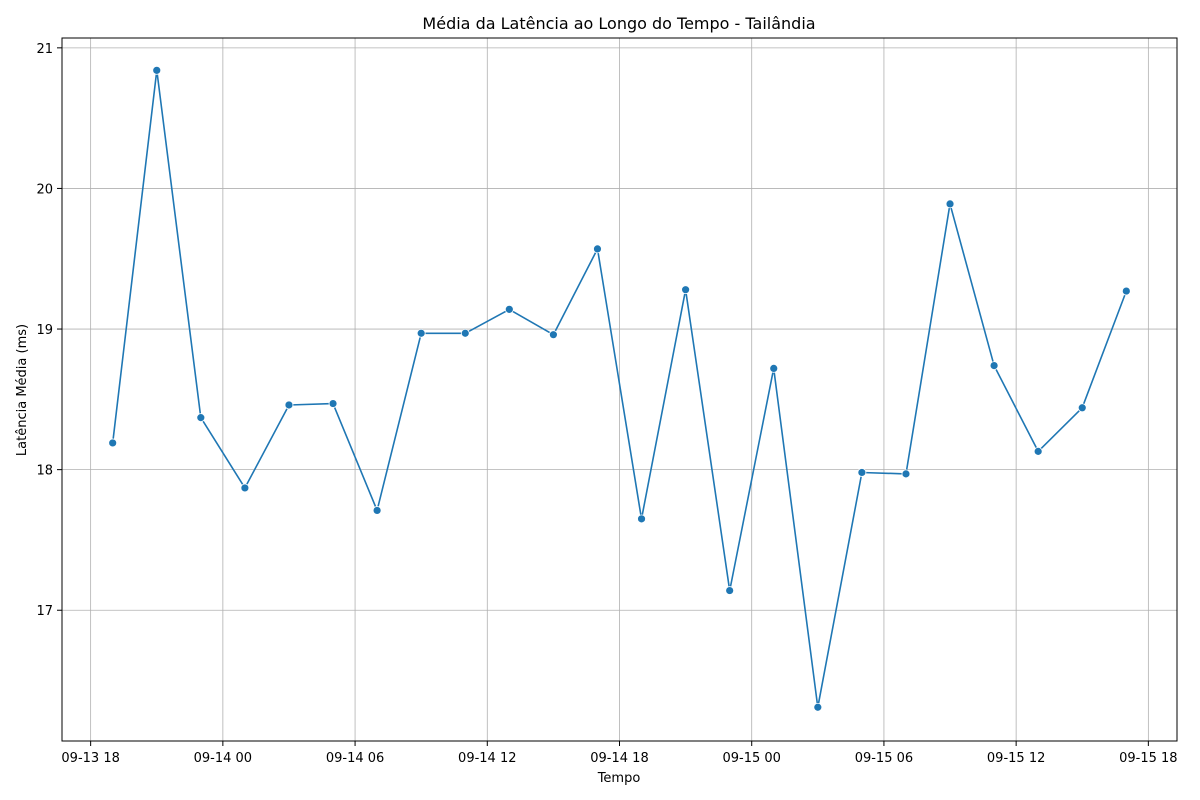 This screenshot has height=800, width=1200. What do you see at coordinates (44, 471) in the screenshot?
I see `y-tick-label: 18` at bounding box center [44, 471].